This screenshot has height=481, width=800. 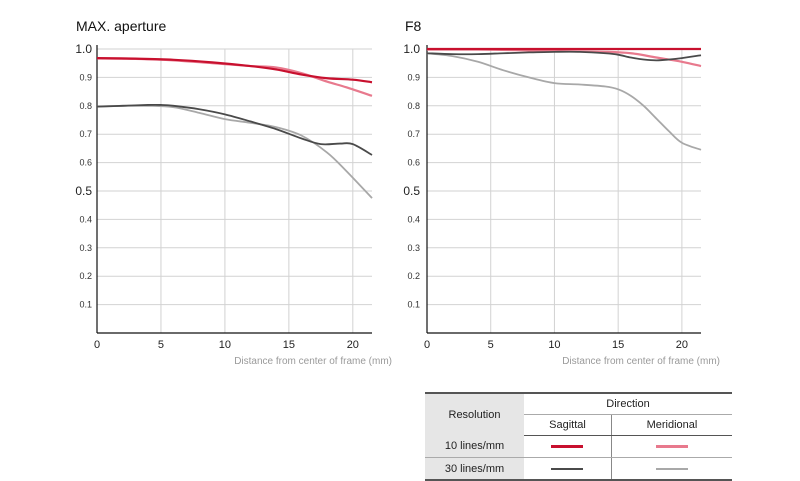 What do you see at coordinates (474, 414) in the screenshot?
I see `legend-resolution-header: Resolution` at bounding box center [474, 414].